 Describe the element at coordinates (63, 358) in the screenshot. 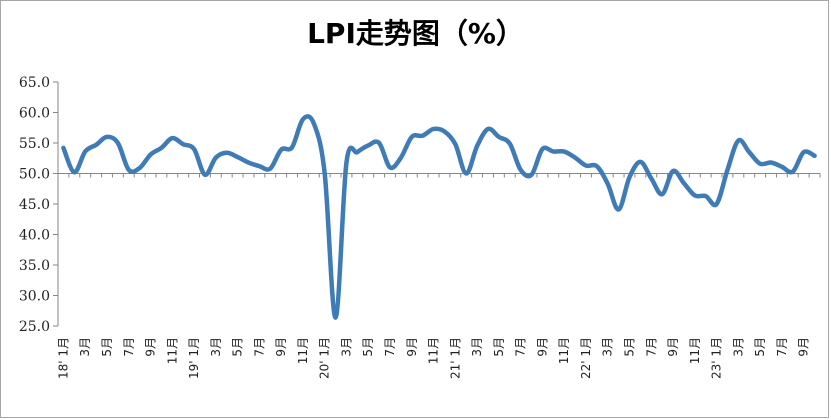

I see `x-tick-label: 18' 1月` at that location.